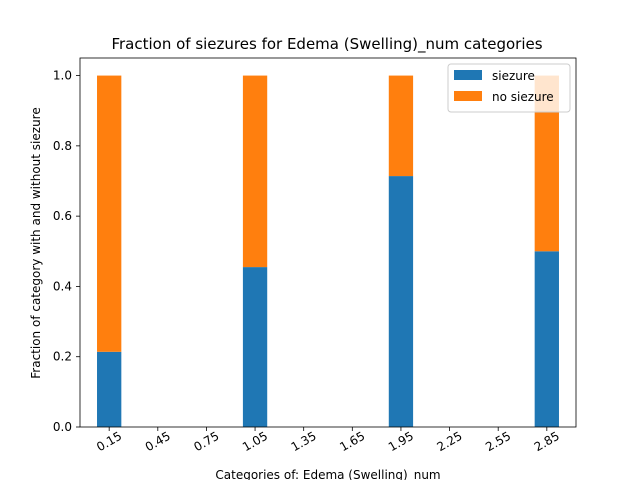 The height and width of the screenshot is (480, 640). What do you see at coordinates (327, 474) in the screenshot?
I see `x-axis-label: Categories of: Edema (Swelling)_num` at bounding box center [327, 474].